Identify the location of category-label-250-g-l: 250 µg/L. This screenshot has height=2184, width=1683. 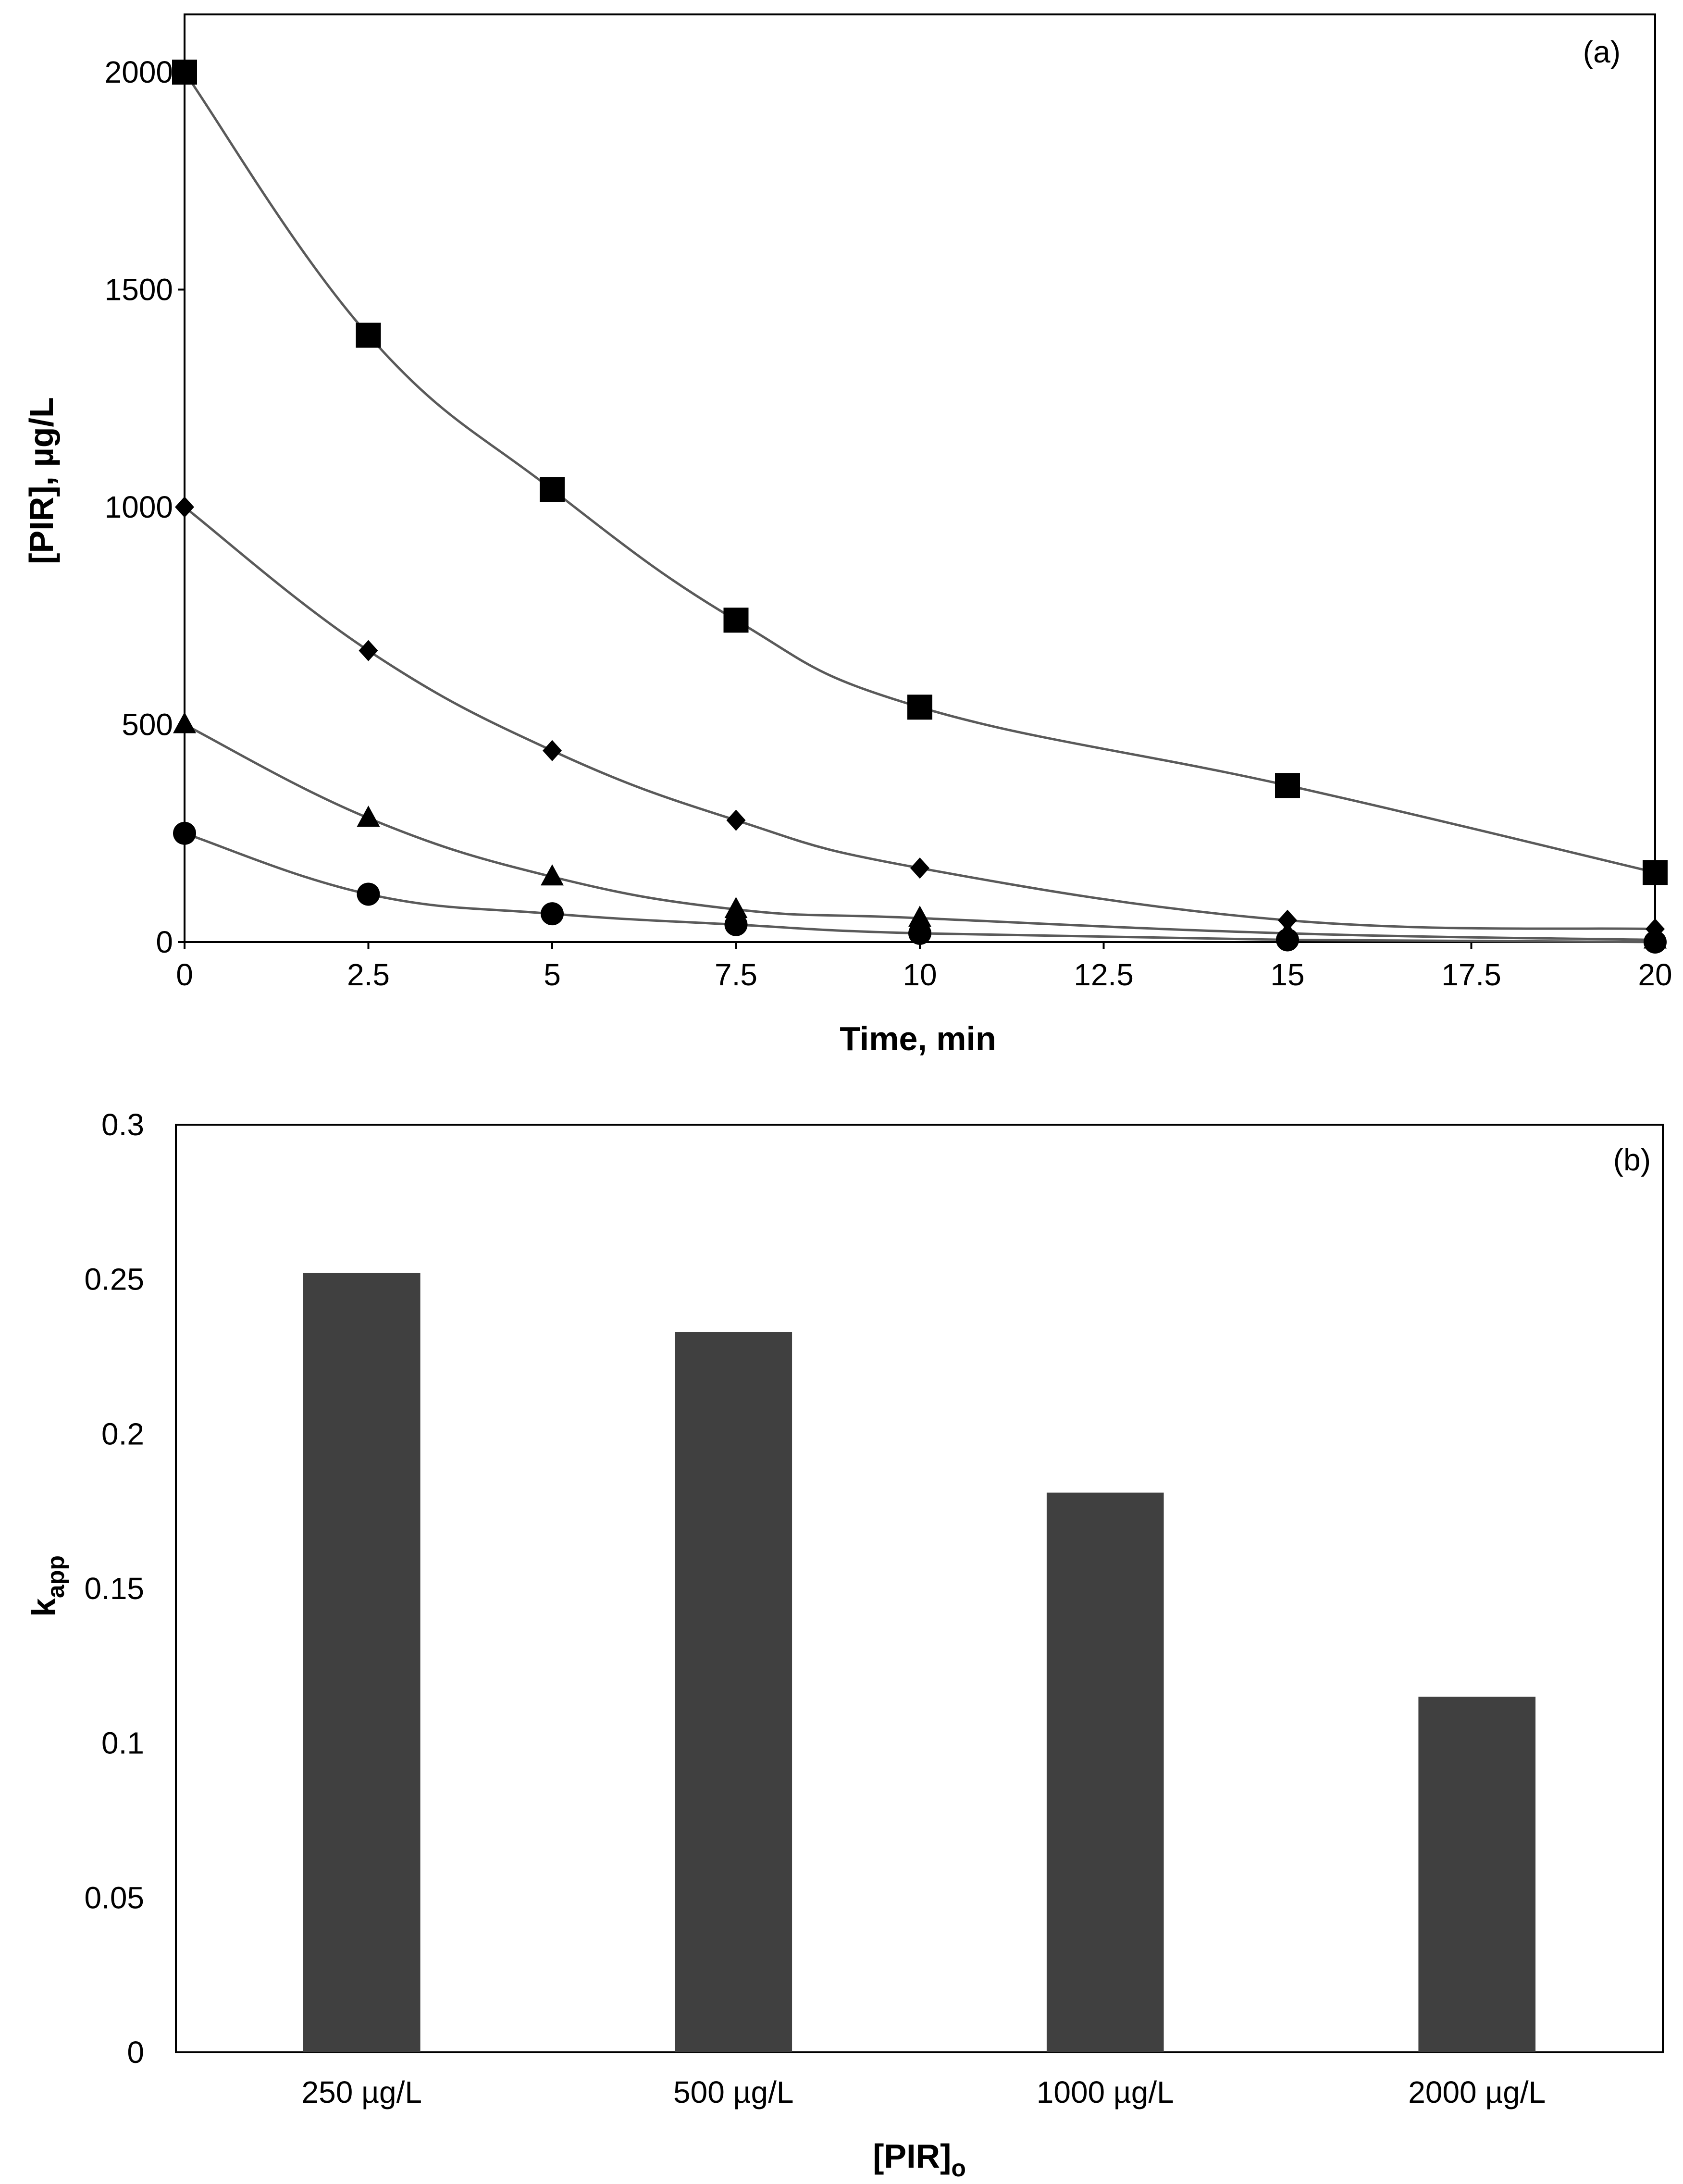
(362, 2092).